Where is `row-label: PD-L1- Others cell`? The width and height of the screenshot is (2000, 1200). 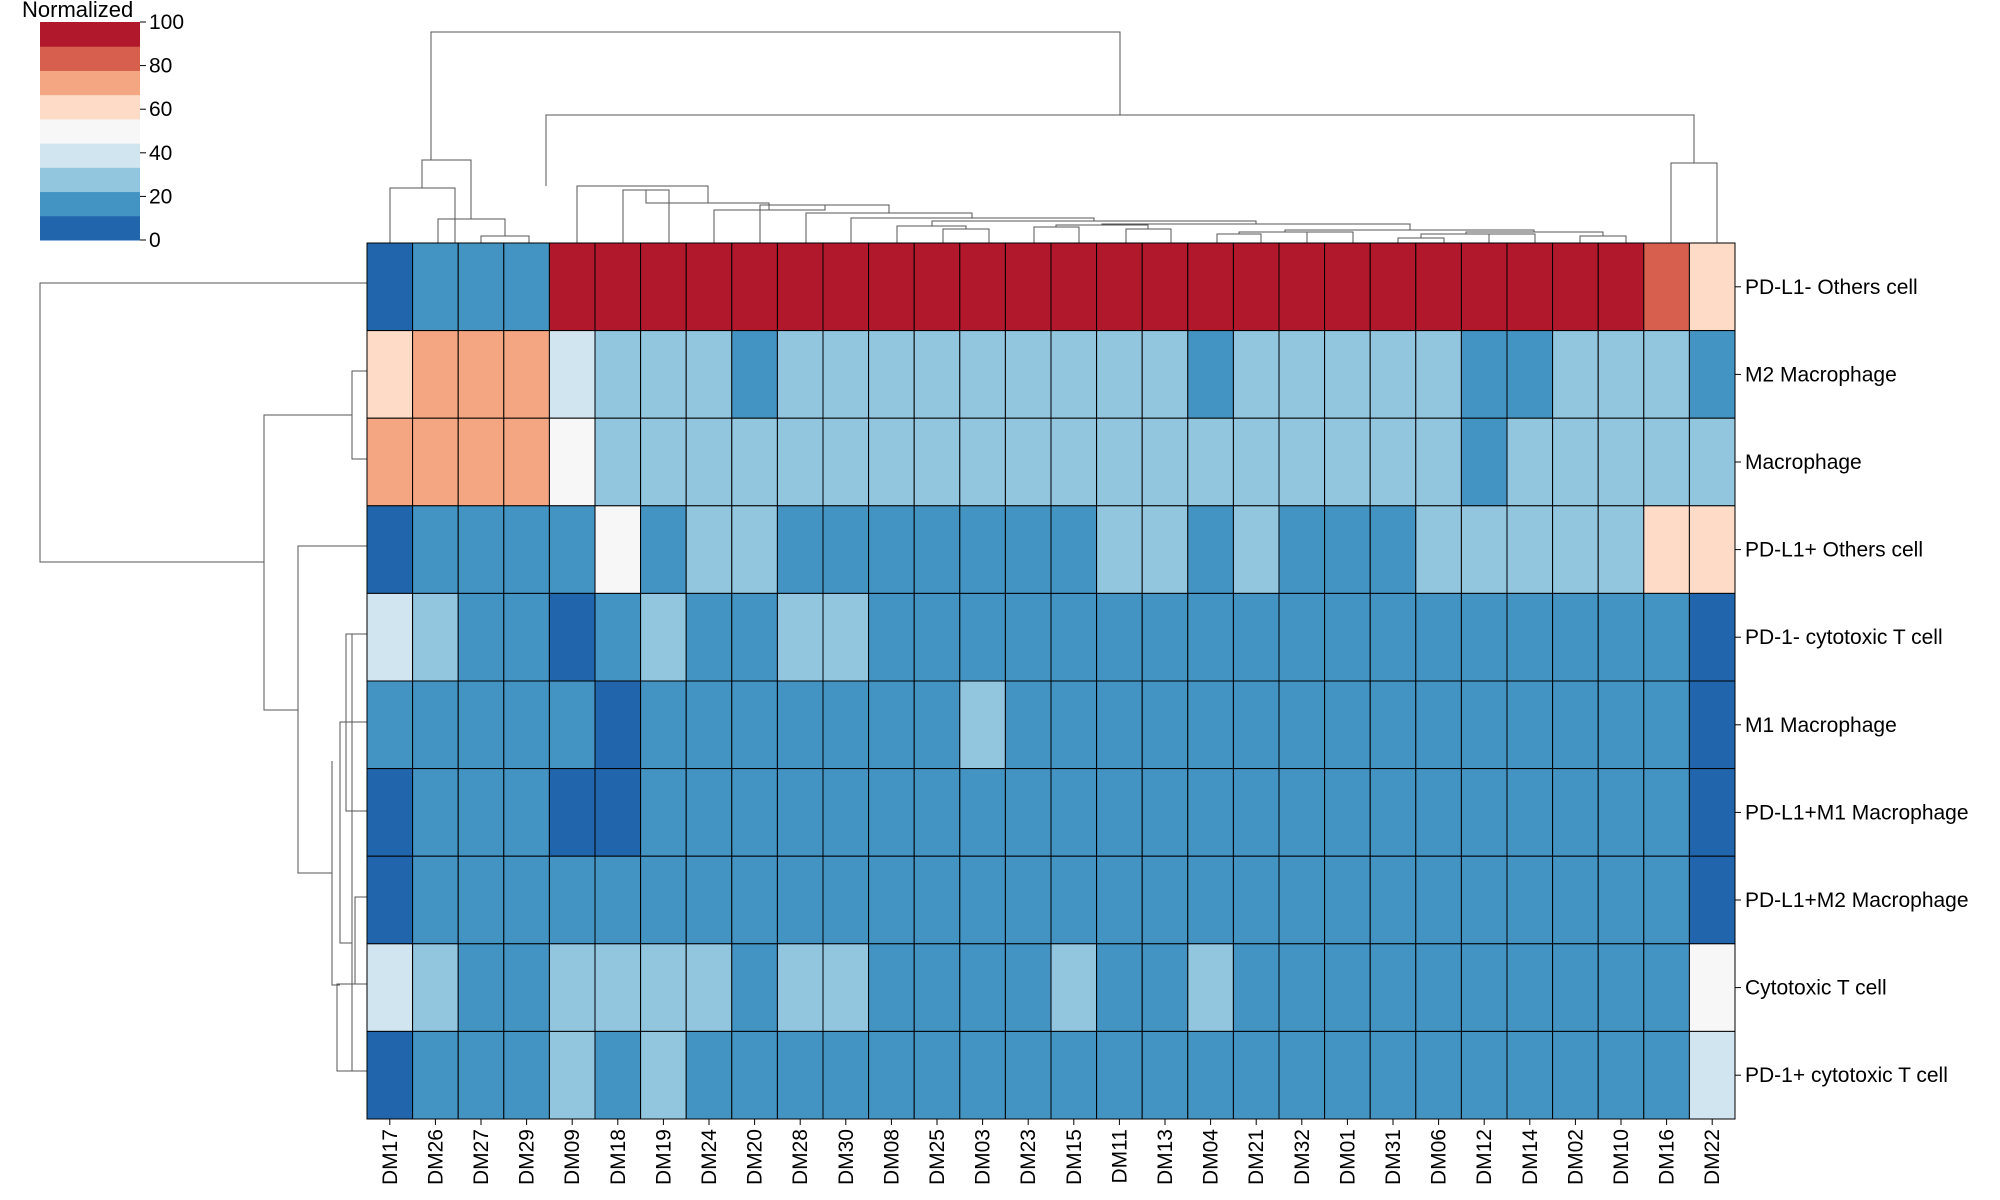
row-label: PD-L1- Others cell is located at coordinates (1831, 287).